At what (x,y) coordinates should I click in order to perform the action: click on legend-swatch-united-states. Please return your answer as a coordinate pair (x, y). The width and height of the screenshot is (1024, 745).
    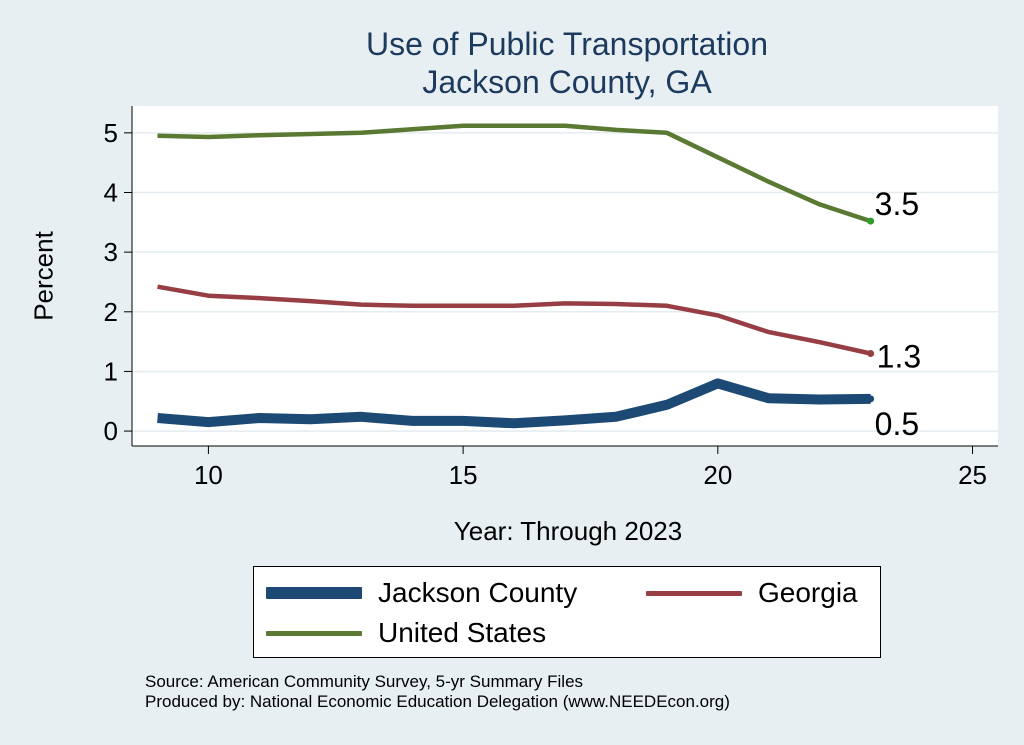
    Looking at the image, I should click on (314, 633).